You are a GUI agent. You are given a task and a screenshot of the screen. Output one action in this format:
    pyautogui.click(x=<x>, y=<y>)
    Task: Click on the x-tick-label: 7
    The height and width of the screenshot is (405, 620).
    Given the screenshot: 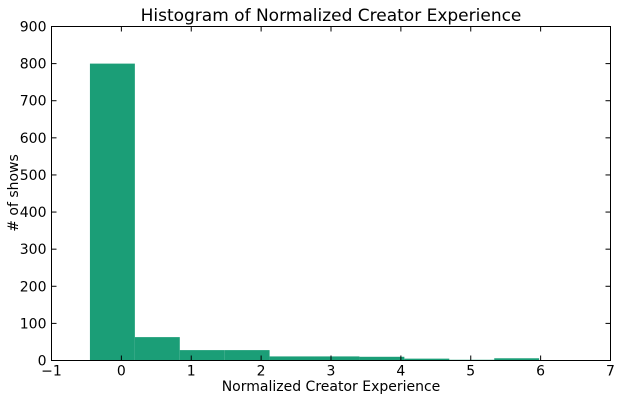 What is the action you would take?
    pyautogui.click(x=610, y=372)
    